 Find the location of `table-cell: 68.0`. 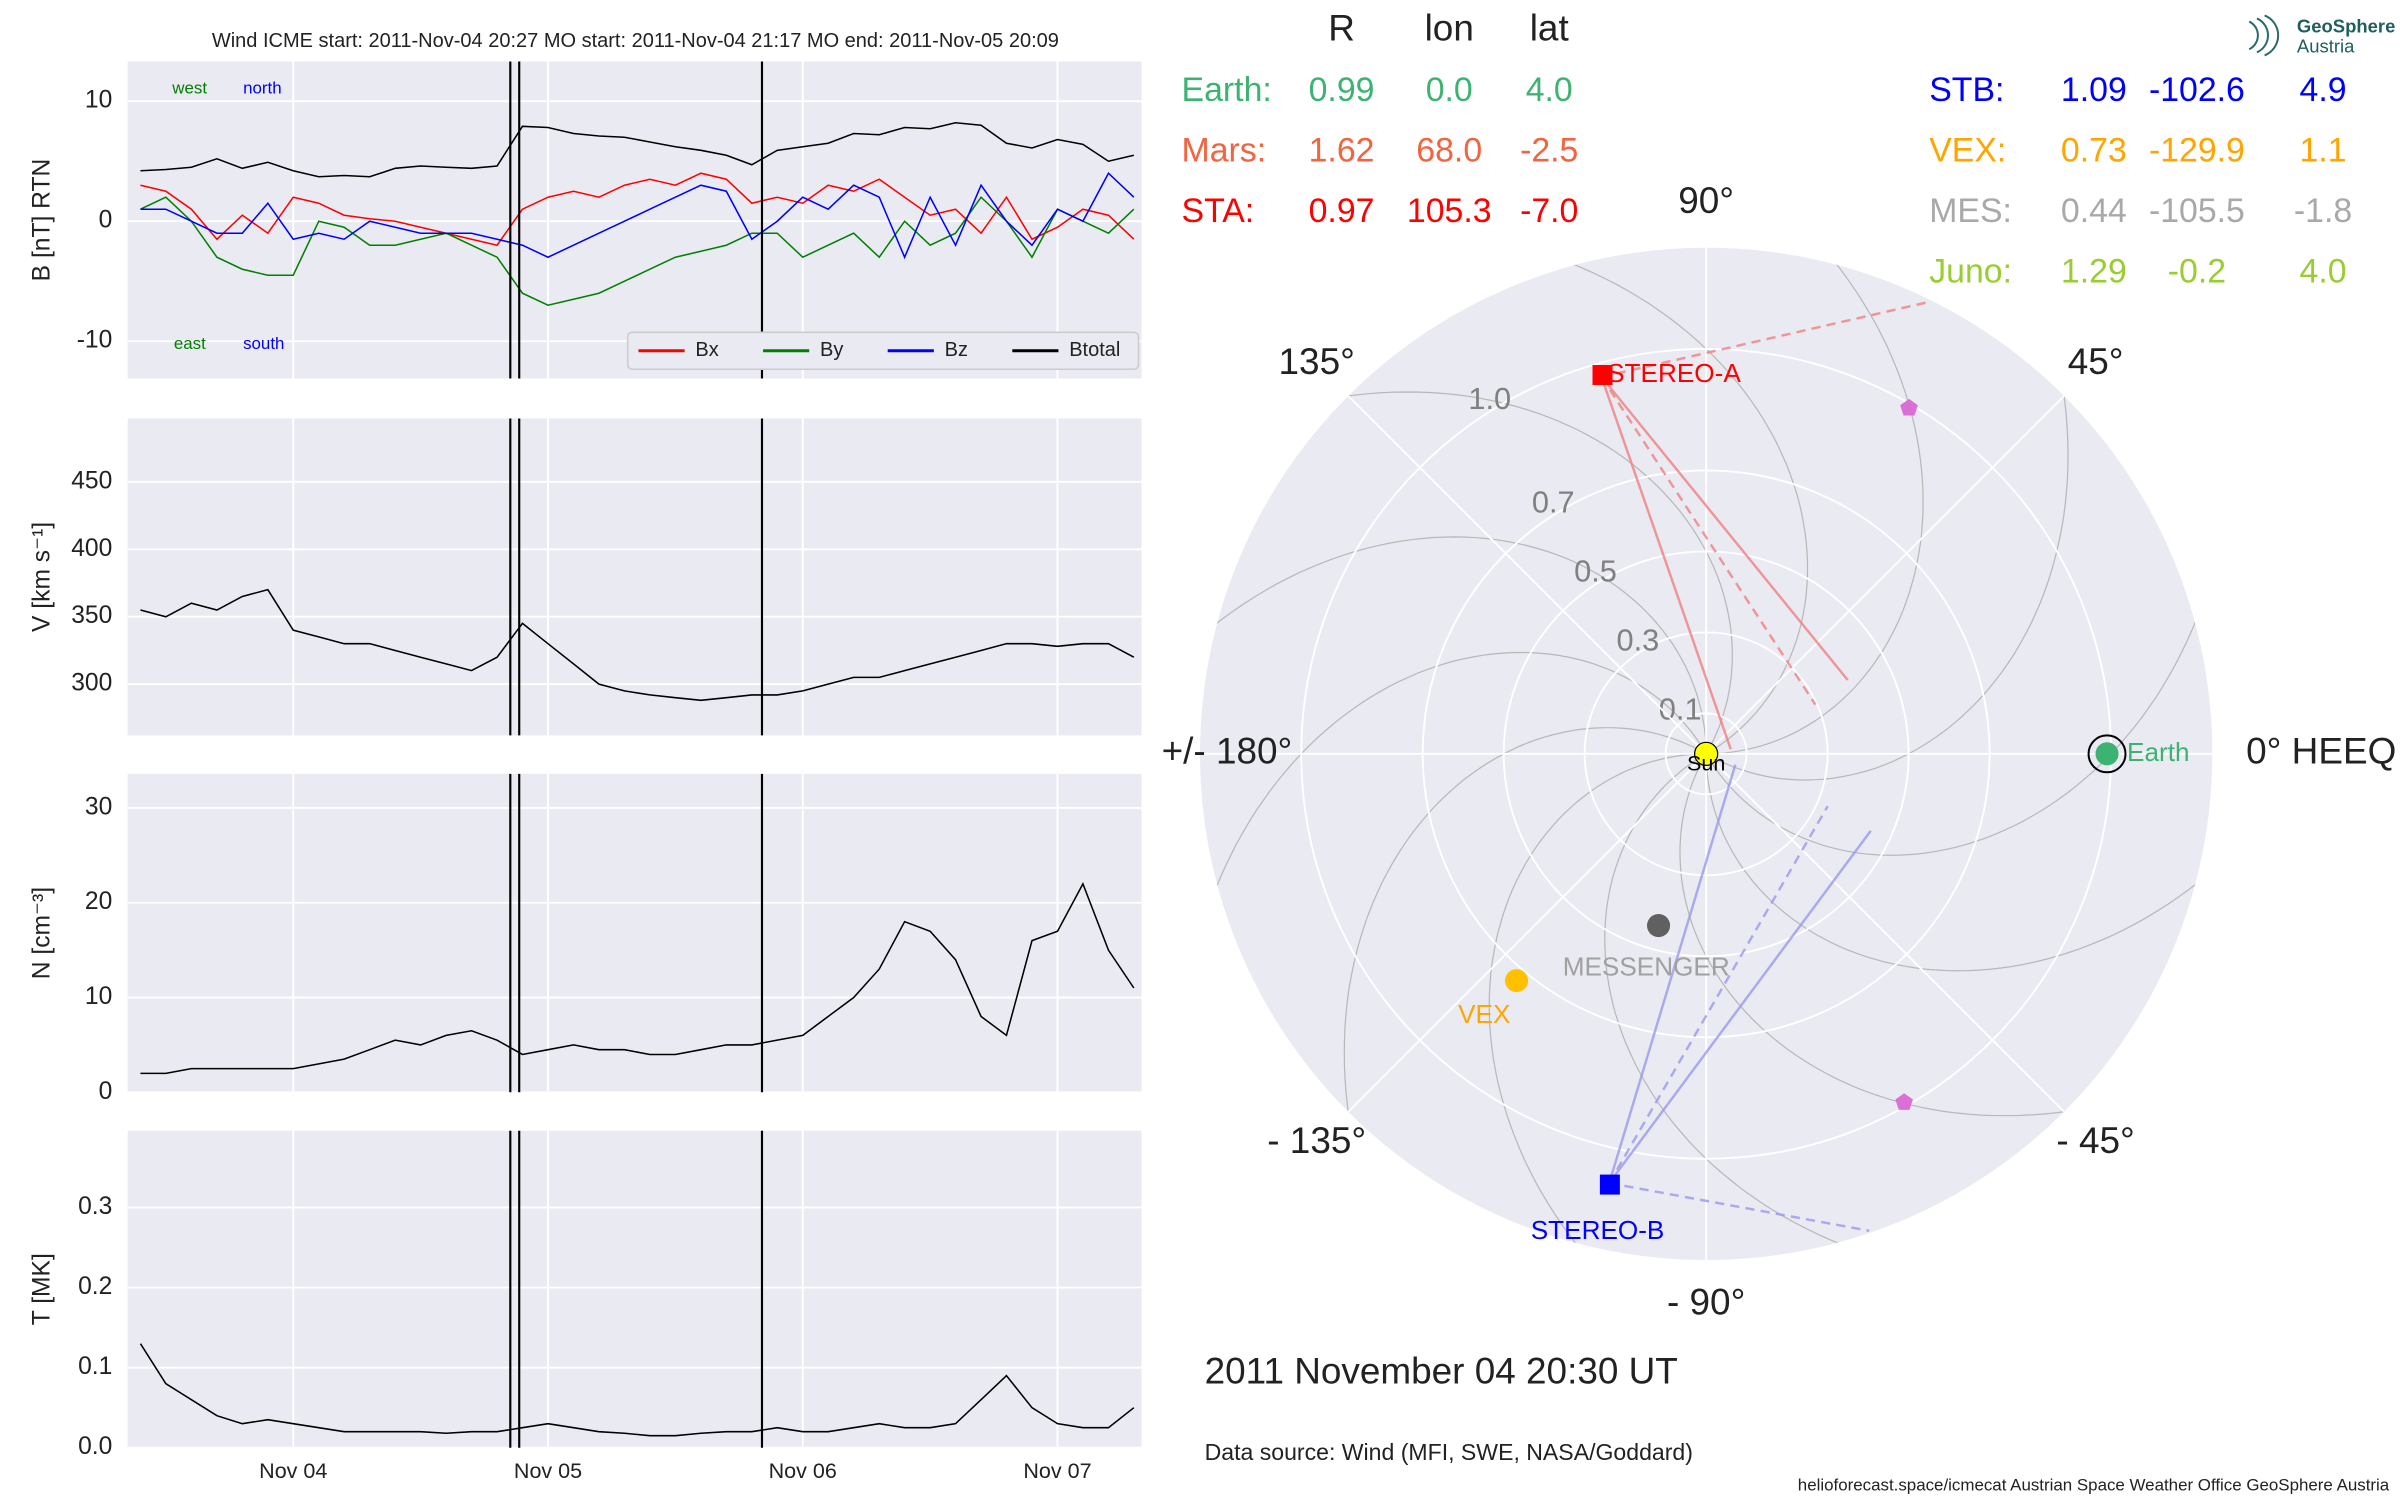

table-cell: 68.0 is located at coordinates (1449, 151).